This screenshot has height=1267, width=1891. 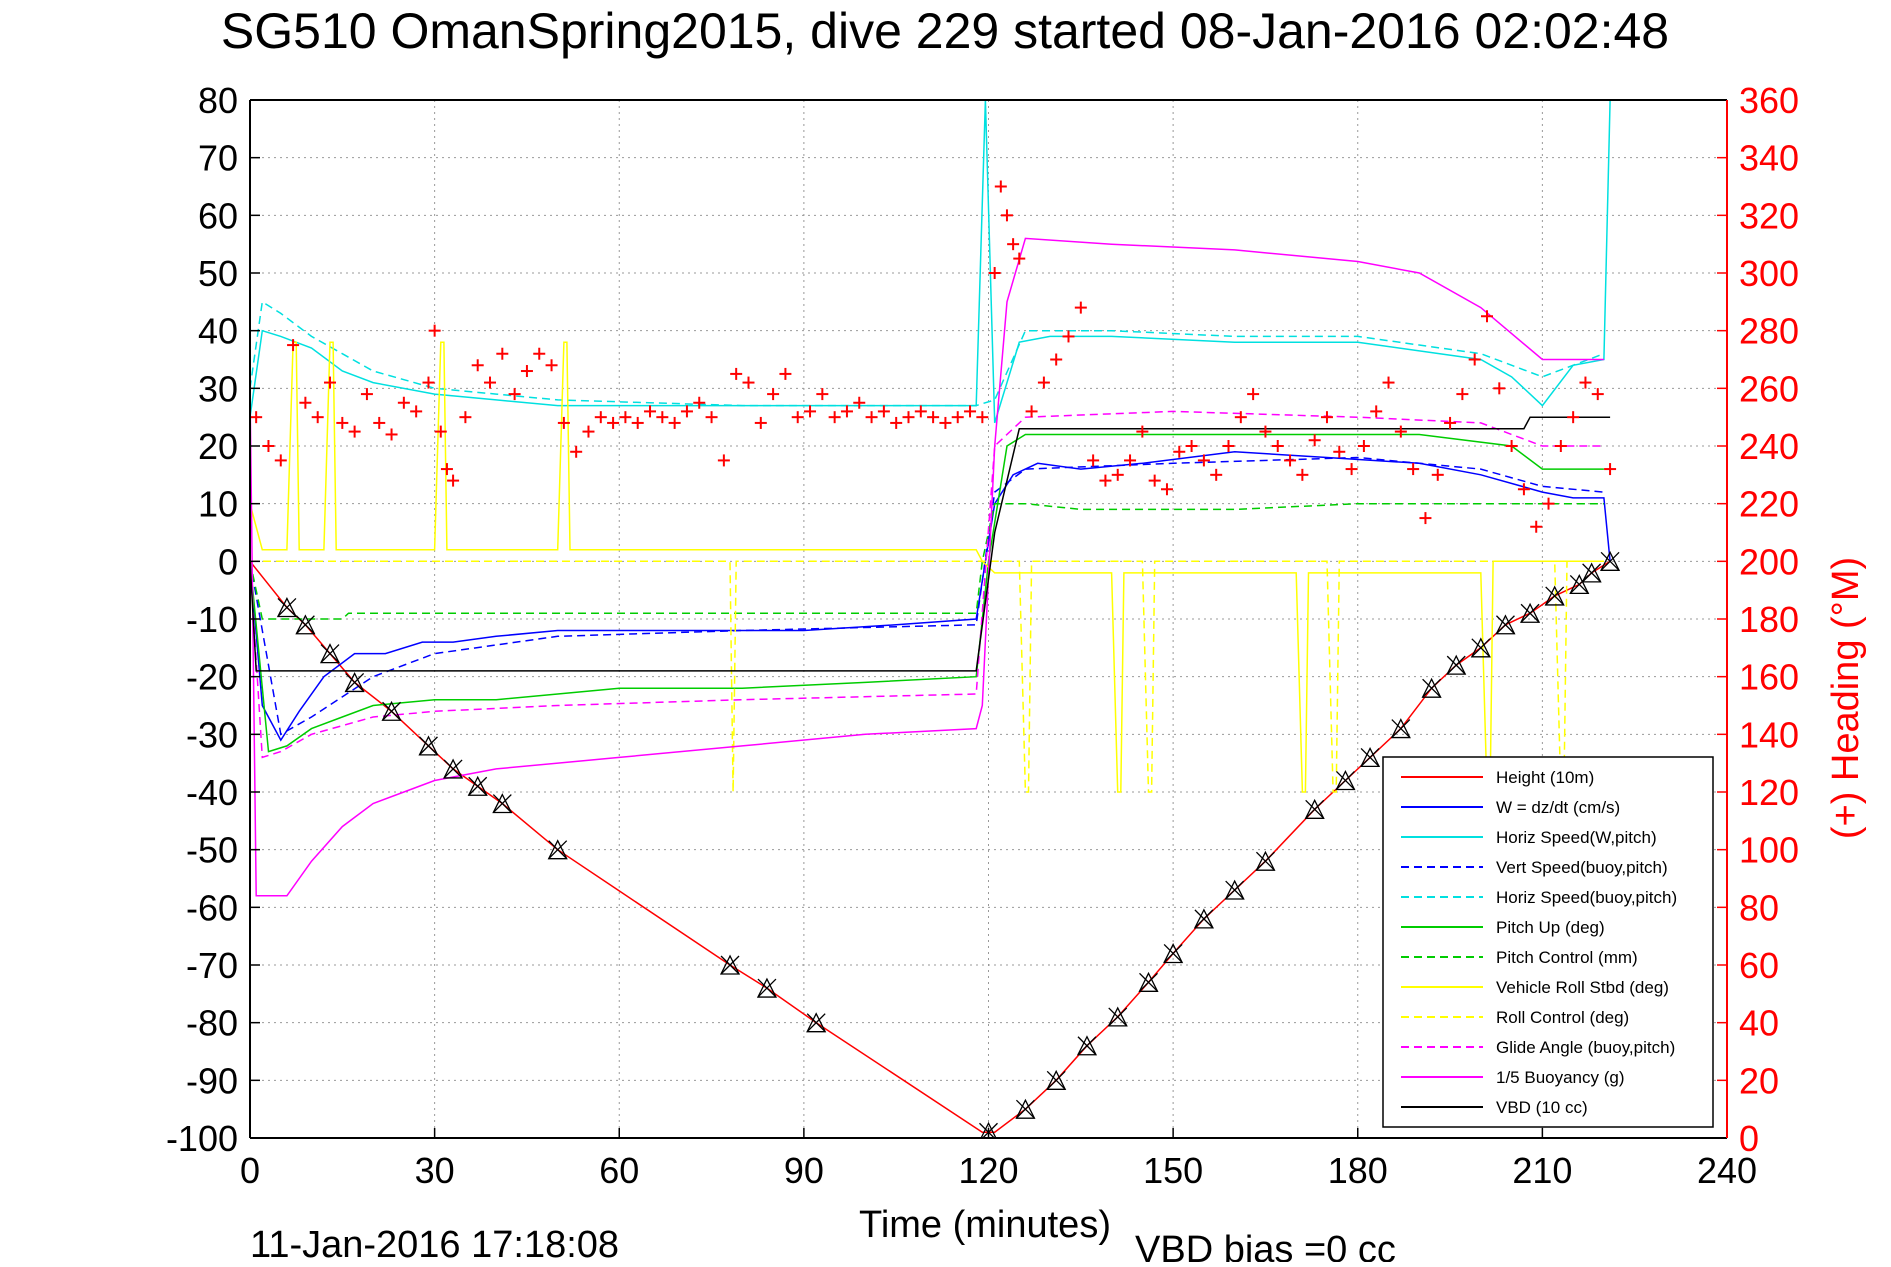 What do you see at coordinates (218, 215) in the screenshot?
I see `y-tick-label: 60` at bounding box center [218, 215].